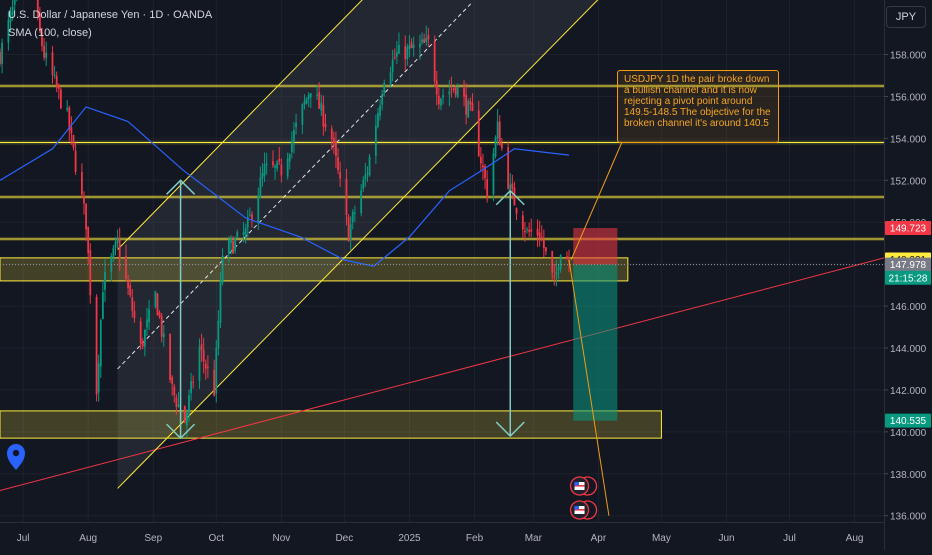 The image size is (932, 555). What do you see at coordinates (906, 17) in the screenshot?
I see `currency-button: JPY` at bounding box center [906, 17].